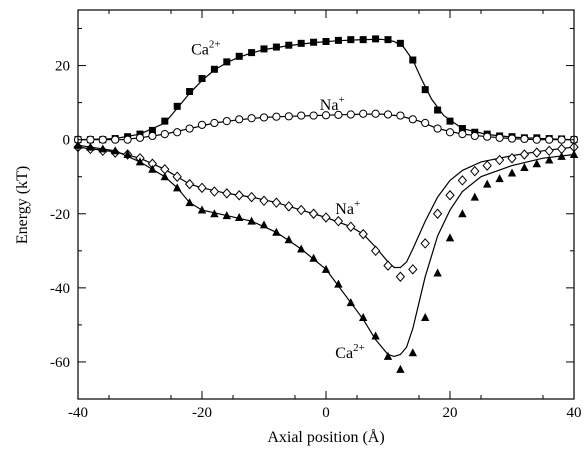 This screenshot has width=584, height=456. What do you see at coordinates (450, 413) in the screenshot?
I see `x-tick-label: 20` at bounding box center [450, 413].